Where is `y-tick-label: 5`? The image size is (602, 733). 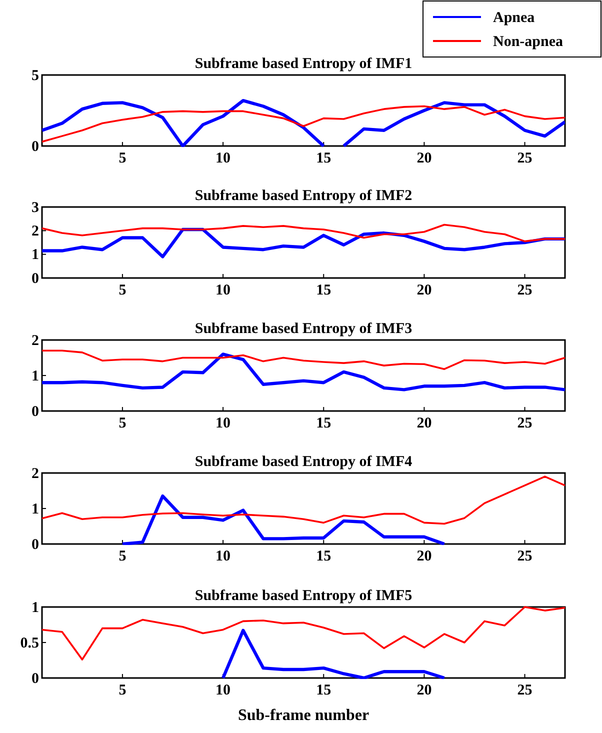 y-tick-label: 5 is located at coordinates (35, 76).